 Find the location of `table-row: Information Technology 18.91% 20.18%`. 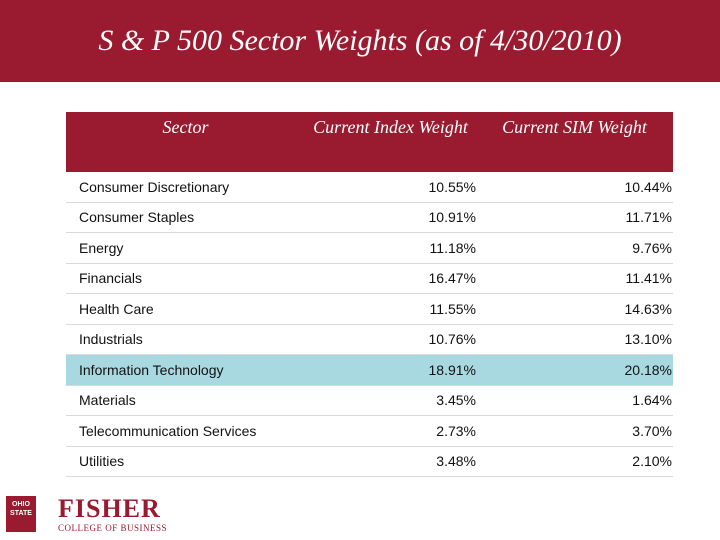

table-row: Information Technology 18.91% 20.18% is located at coordinates (369, 370).